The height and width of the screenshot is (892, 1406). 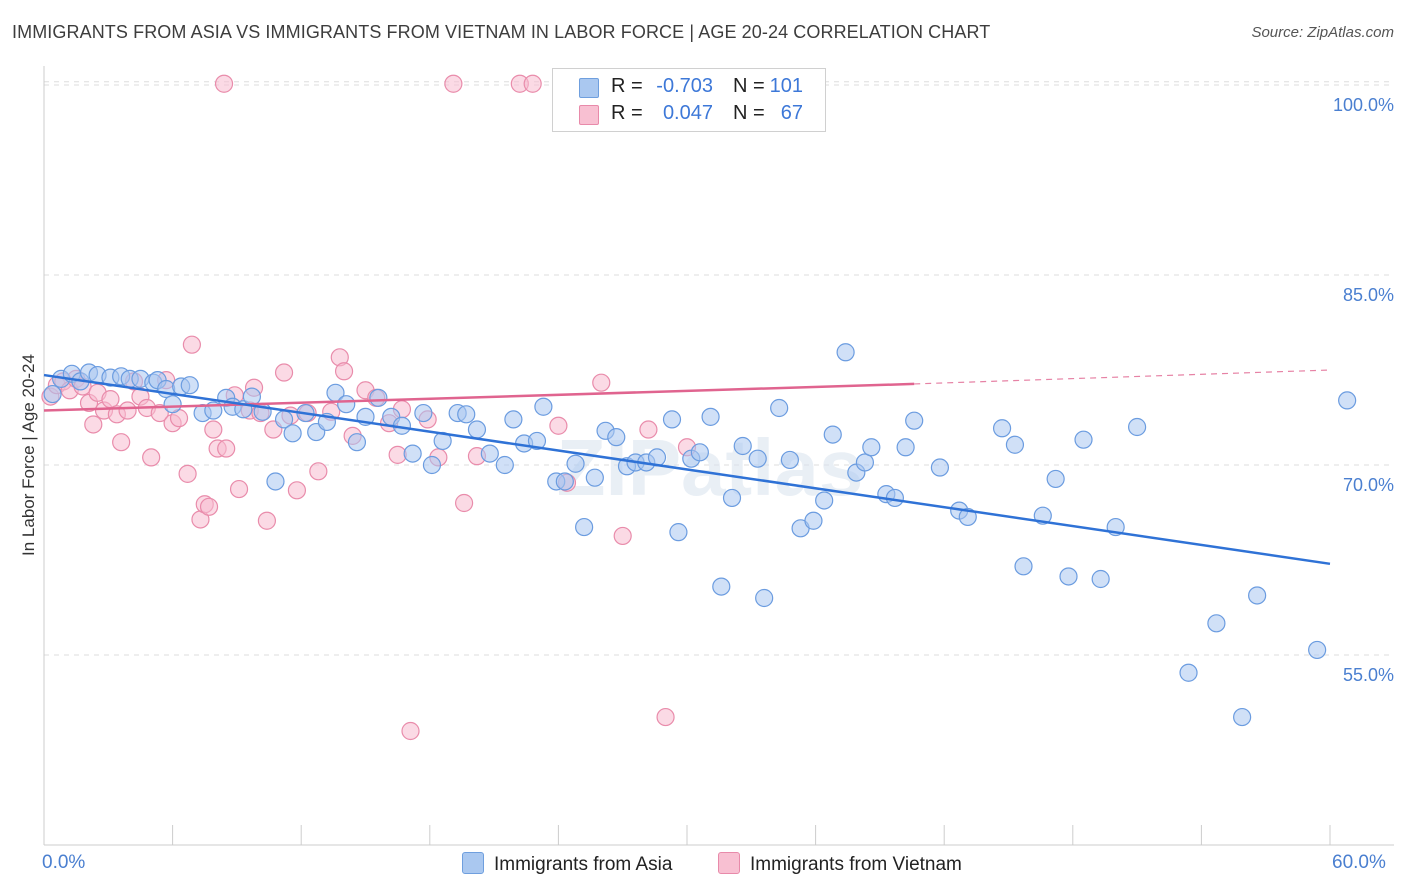 I want to click on y-tick-label: 70.0%, so click(x=1368, y=485).